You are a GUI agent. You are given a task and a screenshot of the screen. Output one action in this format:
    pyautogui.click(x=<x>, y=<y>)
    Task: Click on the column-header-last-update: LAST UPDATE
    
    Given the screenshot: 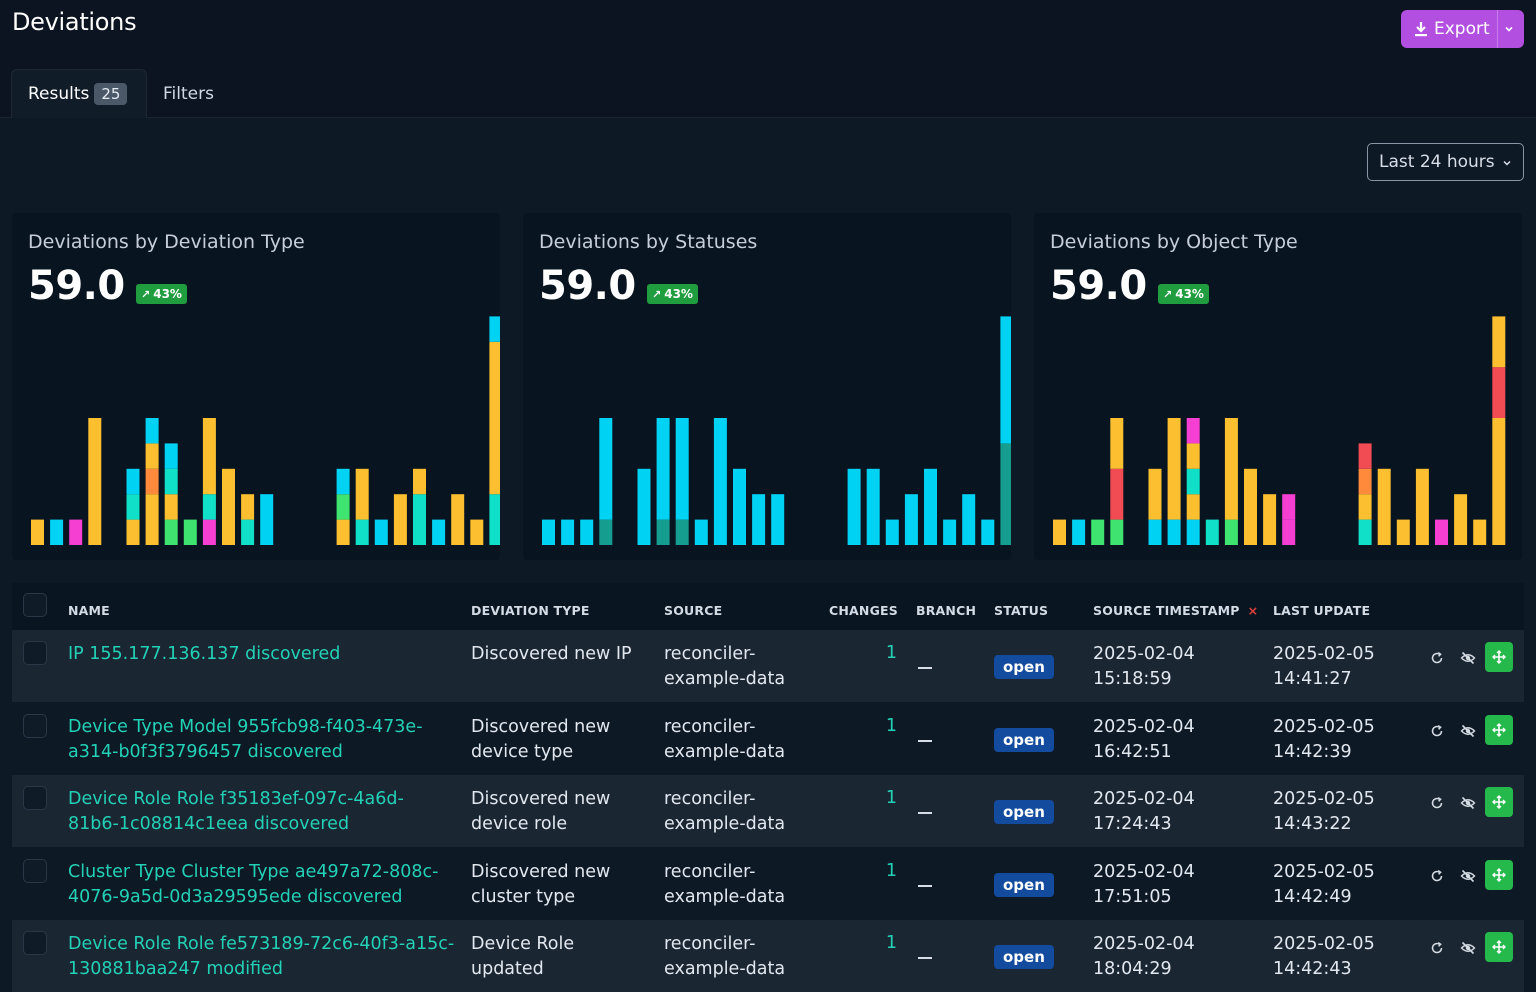 What is the action you would take?
    pyautogui.click(x=1322, y=610)
    